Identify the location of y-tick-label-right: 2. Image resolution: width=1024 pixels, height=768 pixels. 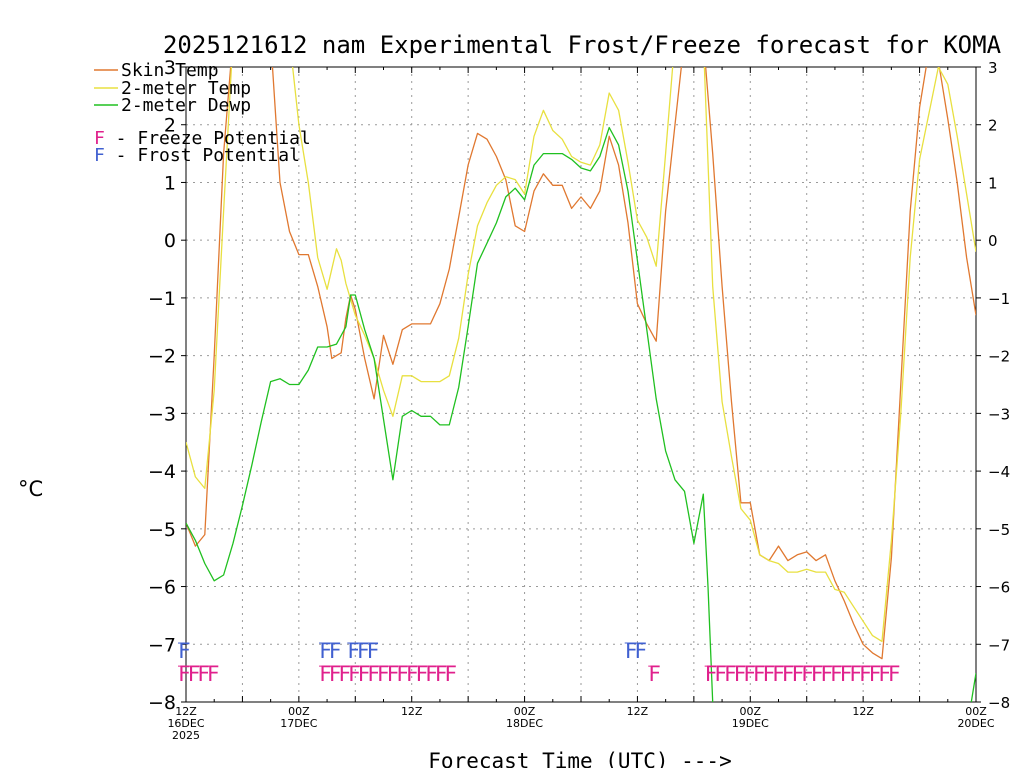
(993, 126).